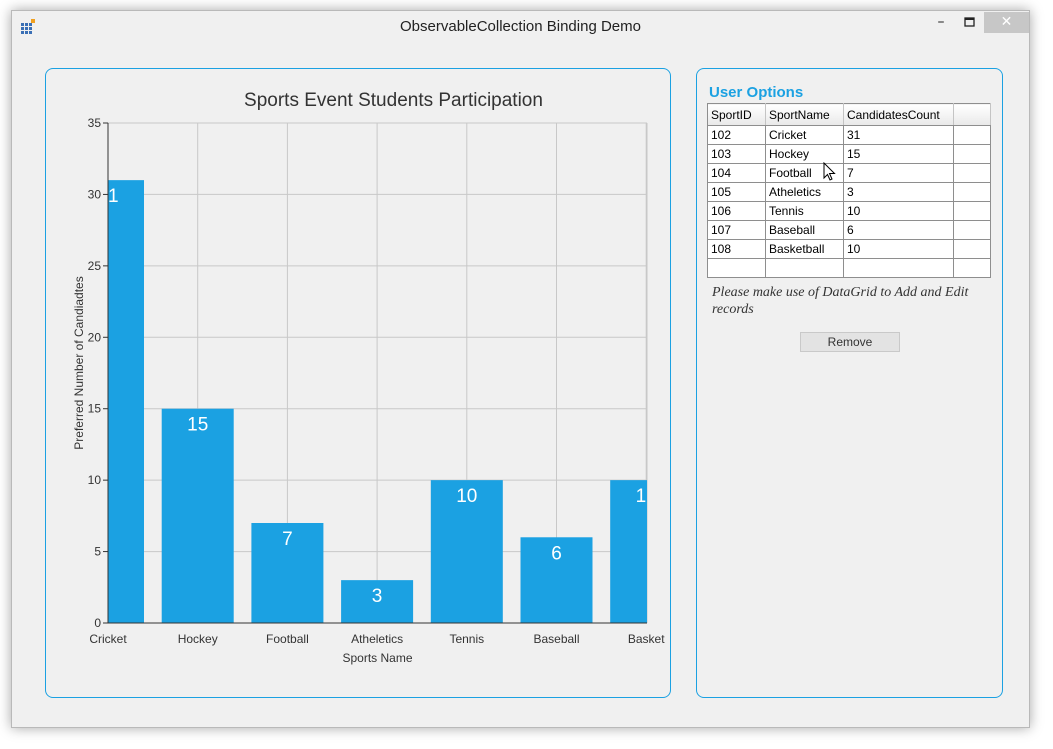  I want to click on column-header-sportid: SportID, so click(736, 114).